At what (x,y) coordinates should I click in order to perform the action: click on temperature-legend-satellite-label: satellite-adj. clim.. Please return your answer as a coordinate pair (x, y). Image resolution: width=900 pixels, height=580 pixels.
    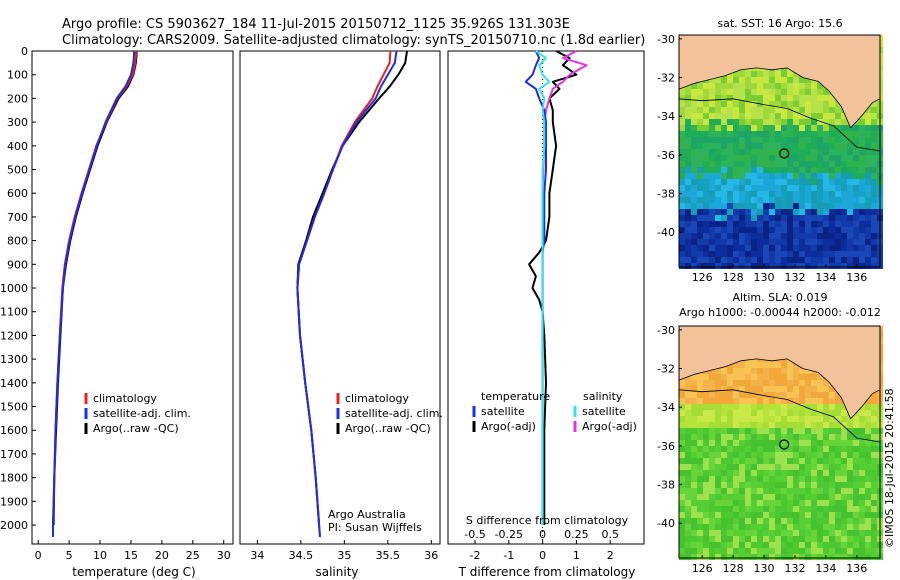
    Looking at the image, I should click on (142, 413).